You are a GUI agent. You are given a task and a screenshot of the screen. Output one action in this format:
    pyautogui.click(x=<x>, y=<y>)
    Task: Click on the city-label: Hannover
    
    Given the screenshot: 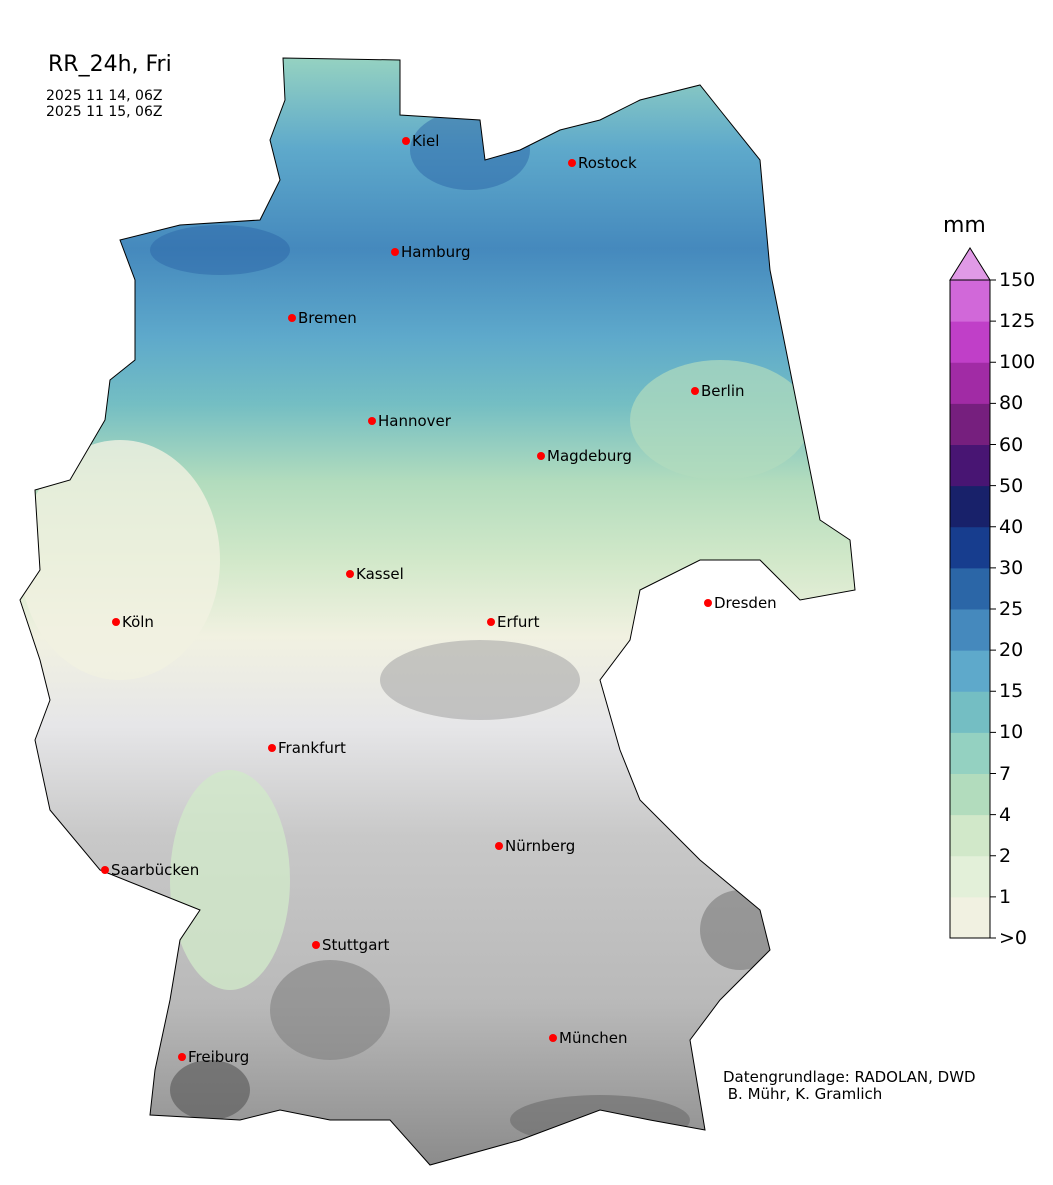 What is the action you would take?
    pyautogui.click(x=415, y=421)
    